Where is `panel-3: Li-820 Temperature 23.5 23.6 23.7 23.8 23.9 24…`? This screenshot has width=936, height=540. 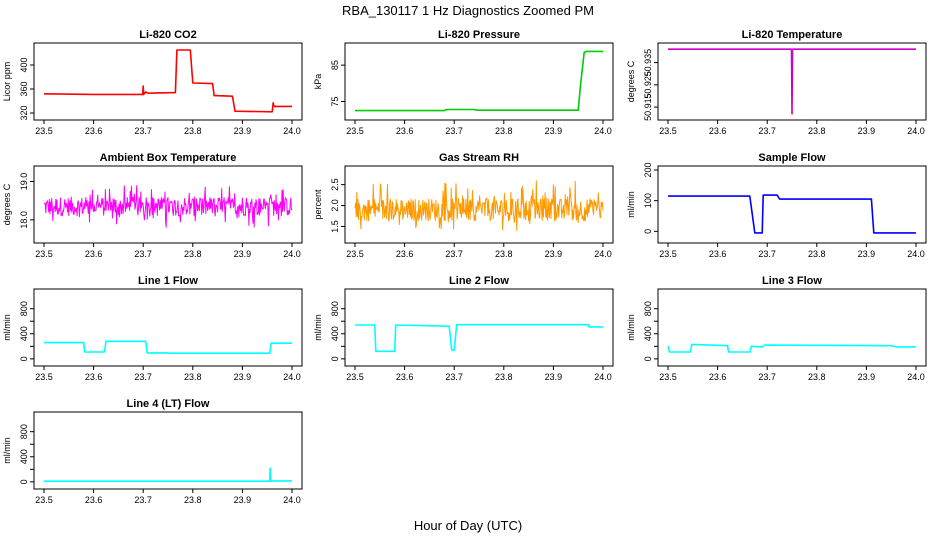 panel-3: Li-820 Temperature 23.5 23.6 23.7 23.8 23.9 24… is located at coordinates (776, 82).